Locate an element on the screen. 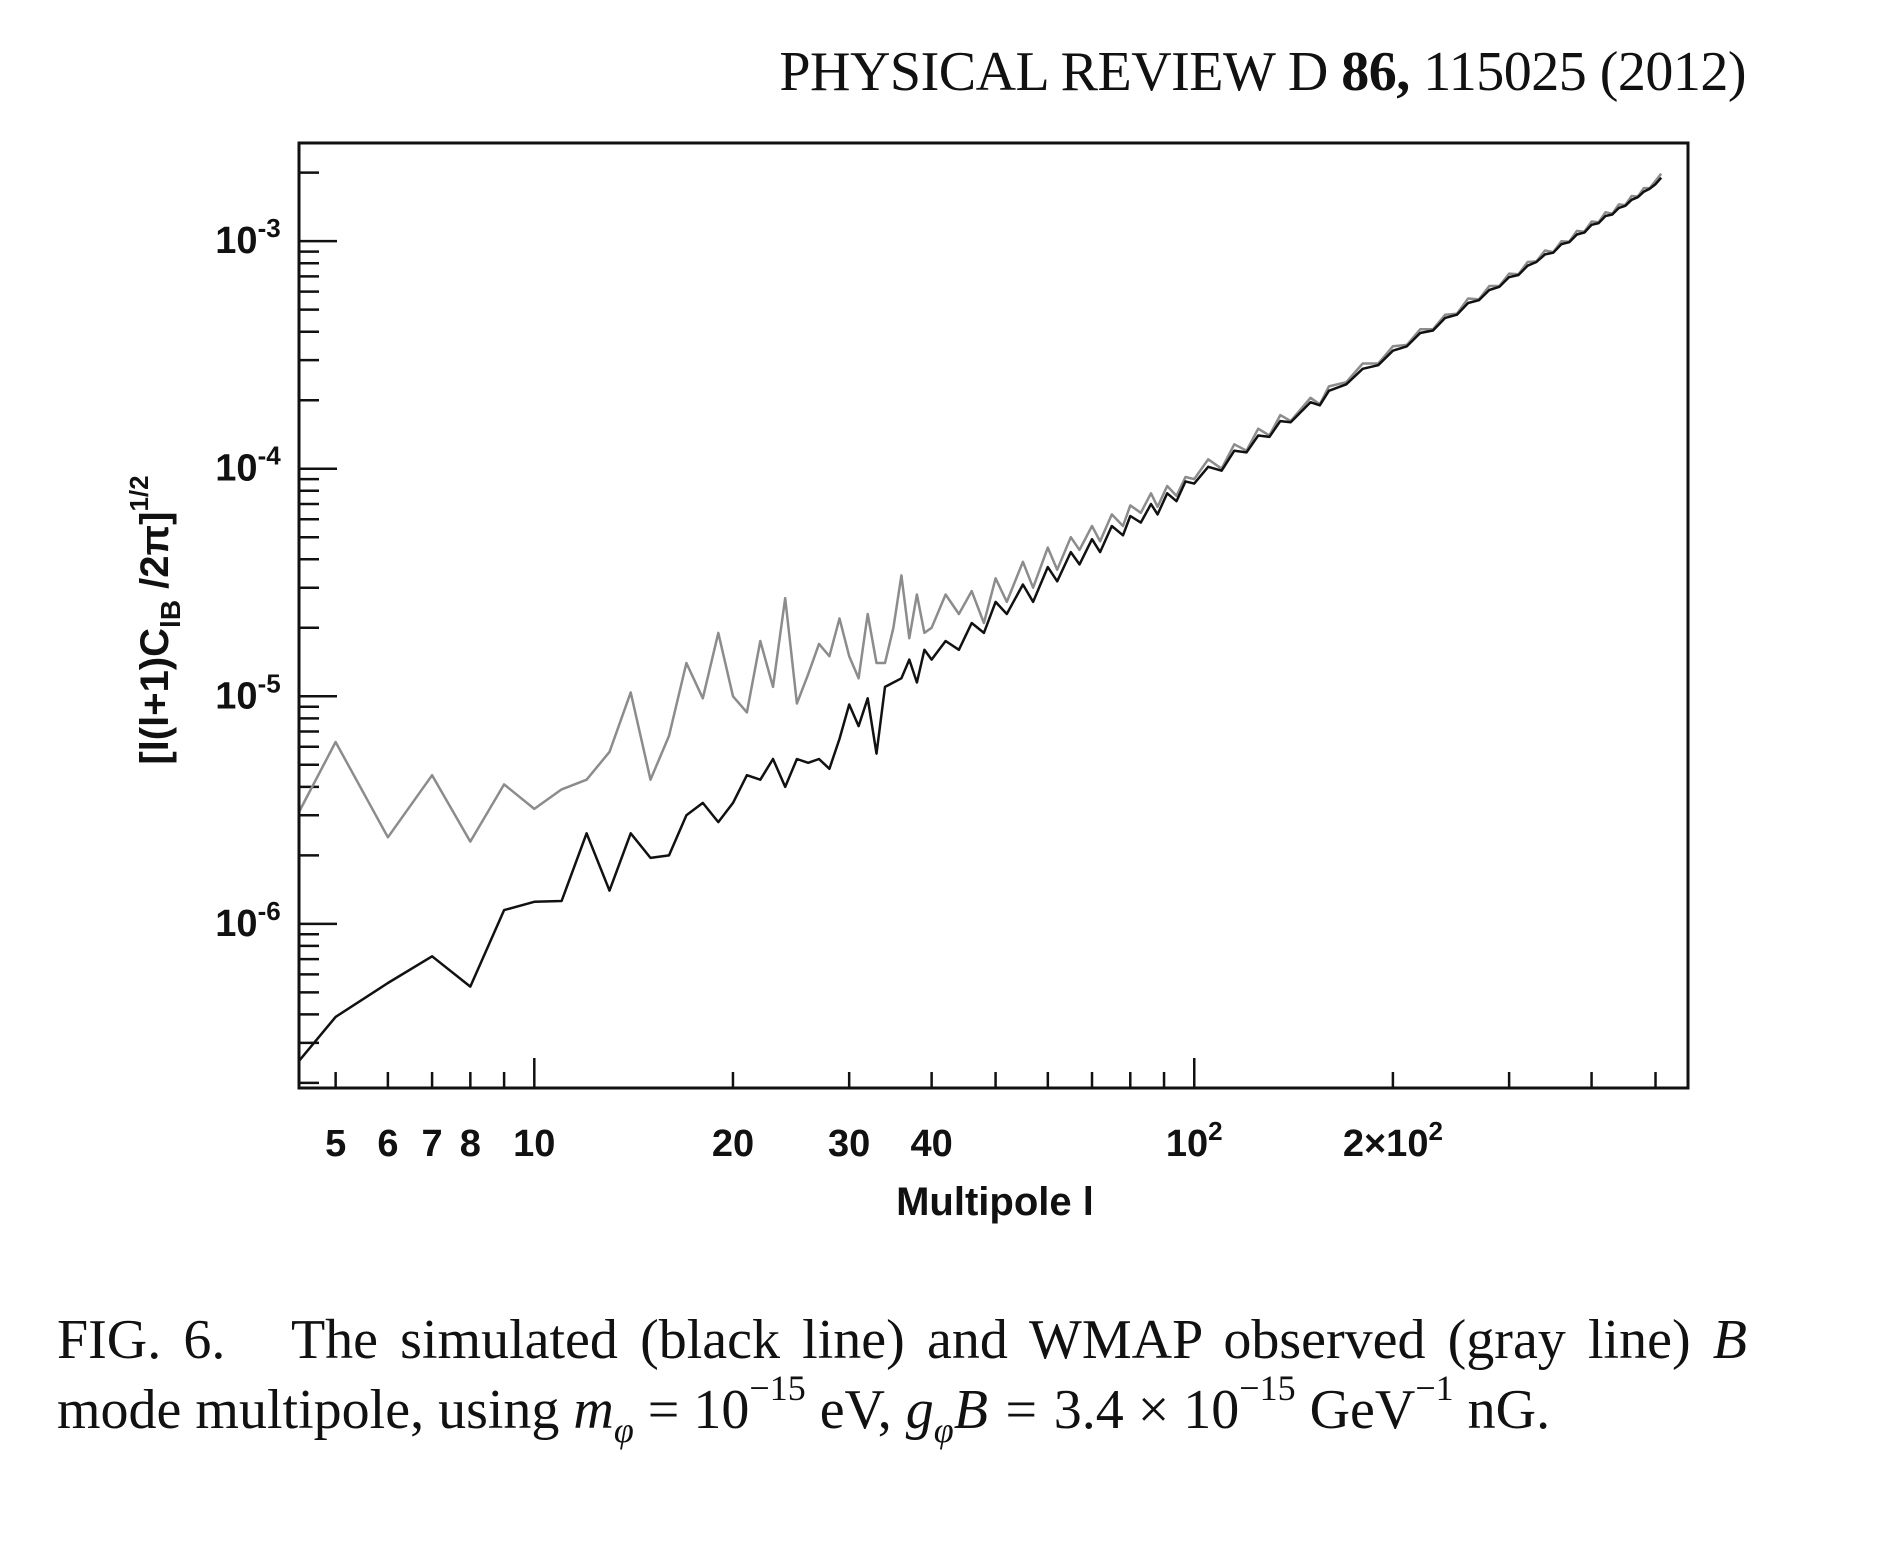 Image resolution: width=1896 pixels, height=1550 pixels. y-tick-label: 10⁻⁵ is located at coordinates (247, 692).